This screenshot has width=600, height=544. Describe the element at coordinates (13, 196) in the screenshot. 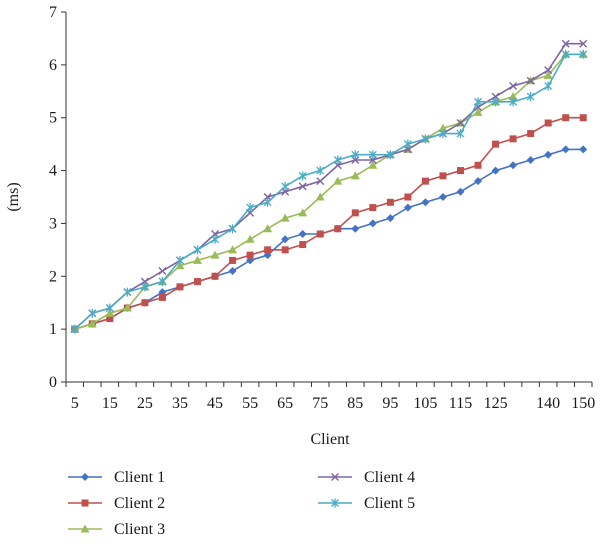

I see `y-axis-label: (ms)` at that location.